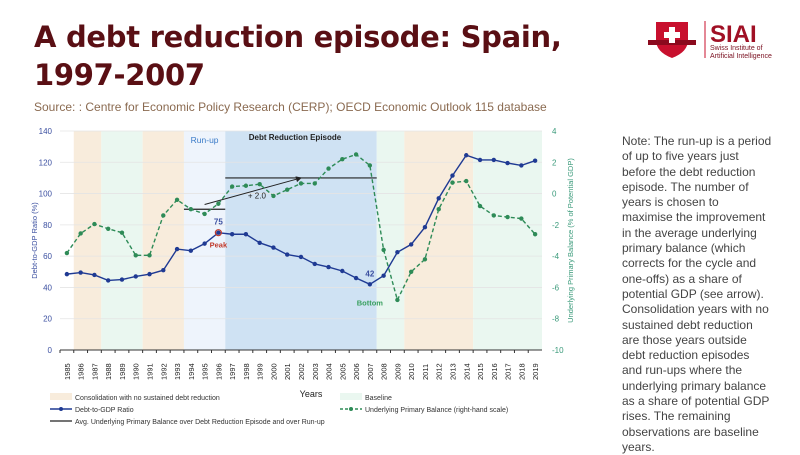 The width and height of the screenshot is (800, 455). What do you see at coordinates (351, 396) in the screenshot?
I see `legend-swatch-baseline` at bounding box center [351, 396].